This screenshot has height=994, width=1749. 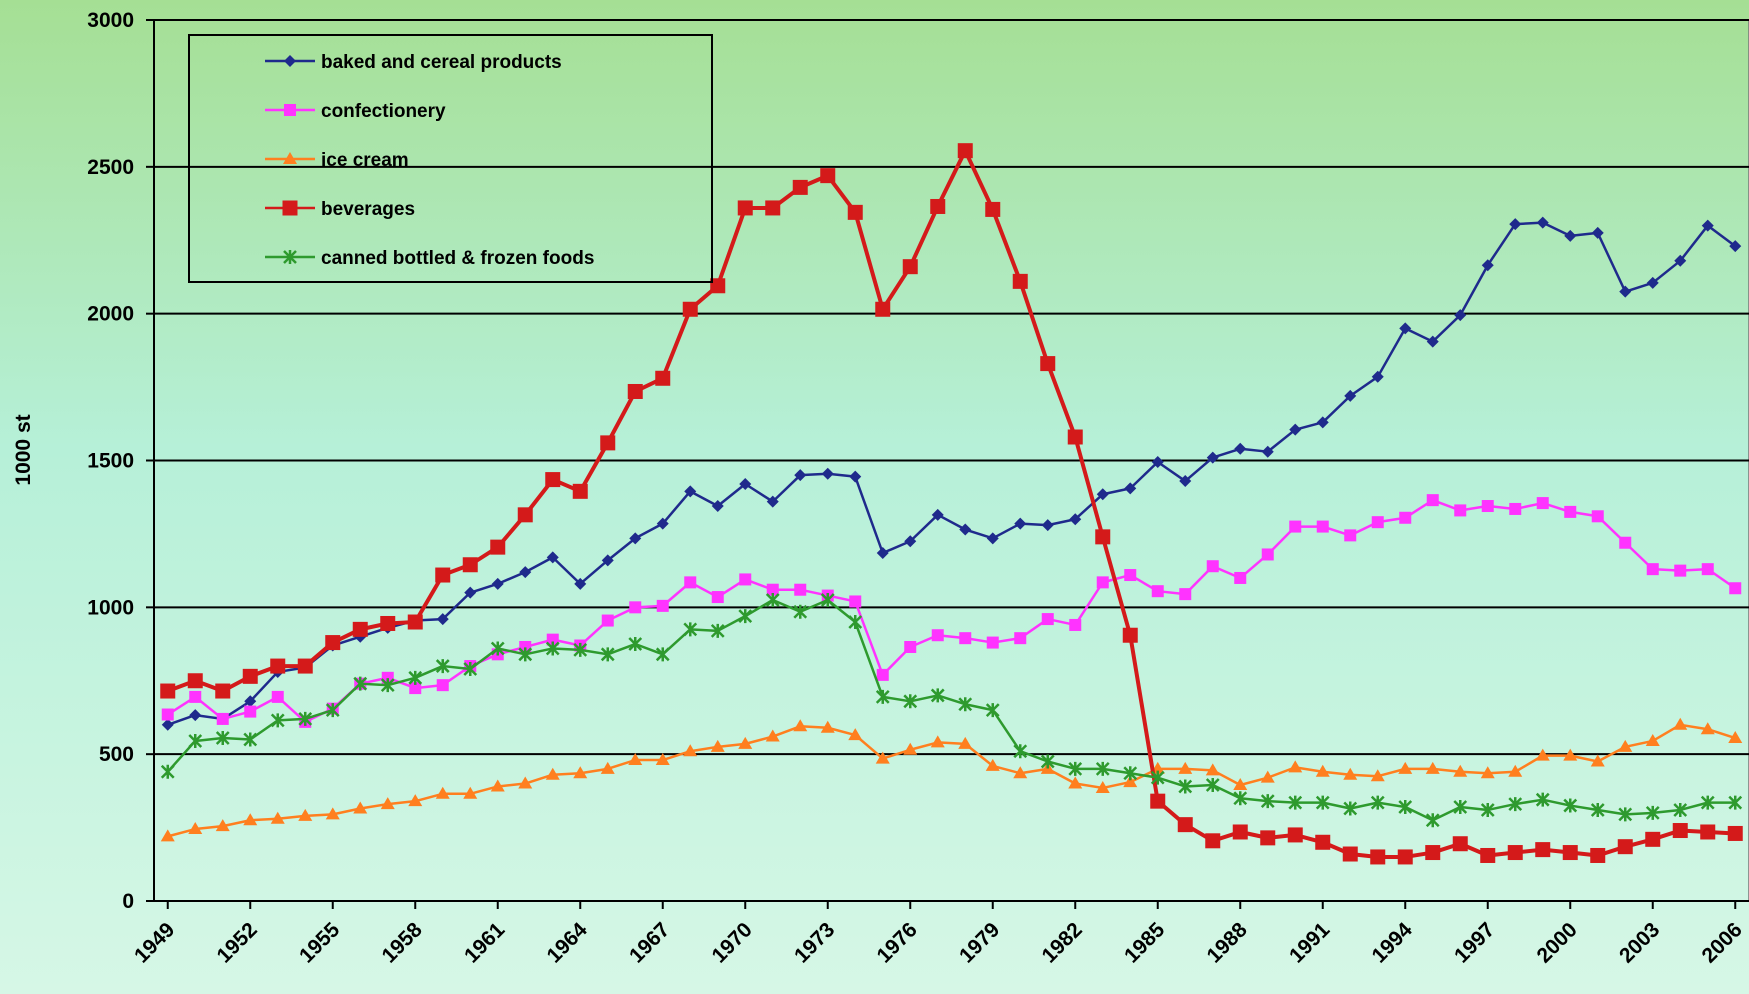 I want to click on y-tick-label: 2000, so click(x=110, y=314).